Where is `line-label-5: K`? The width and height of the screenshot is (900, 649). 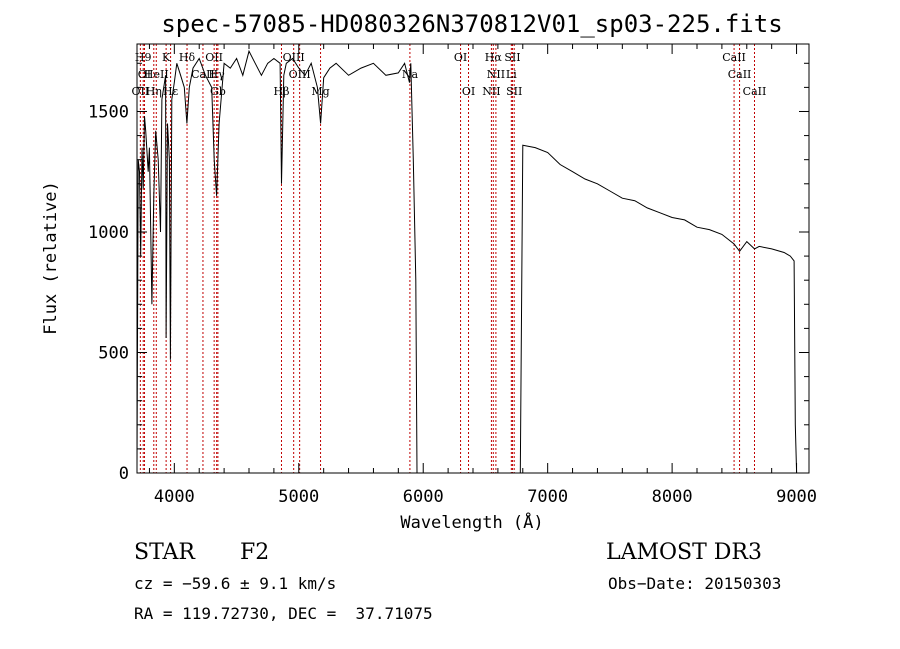
line-label-5: K is located at coordinates (166, 57).